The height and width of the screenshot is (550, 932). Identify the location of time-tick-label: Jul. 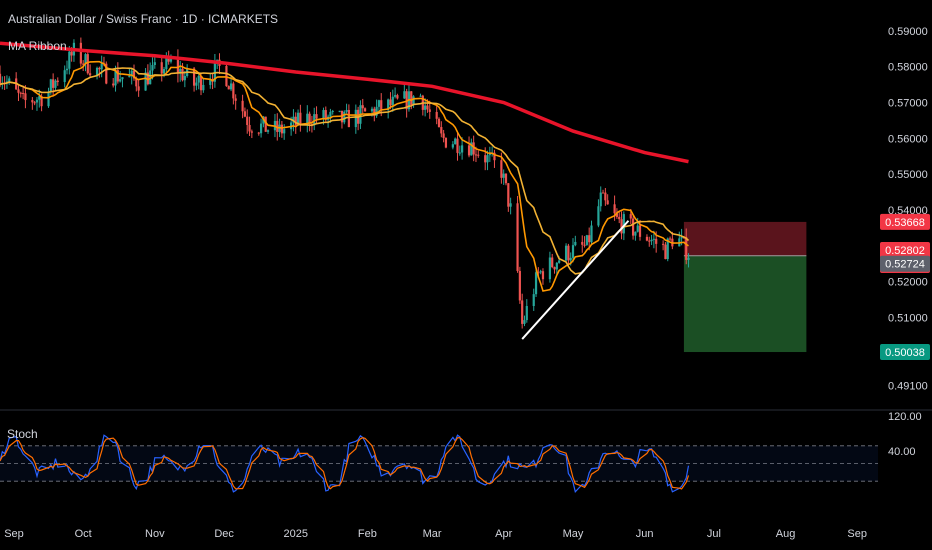
(714, 534).